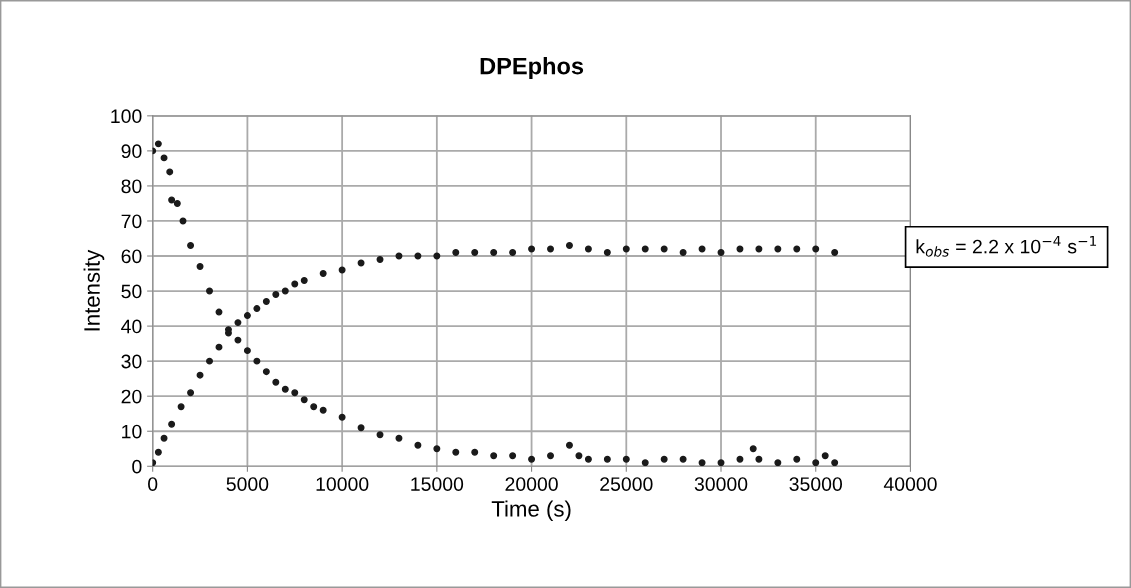 This screenshot has width=1131, height=588. What do you see at coordinates (626, 484) in the screenshot?
I see `x-tick-label: 25000` at bounding box center [626, 484].